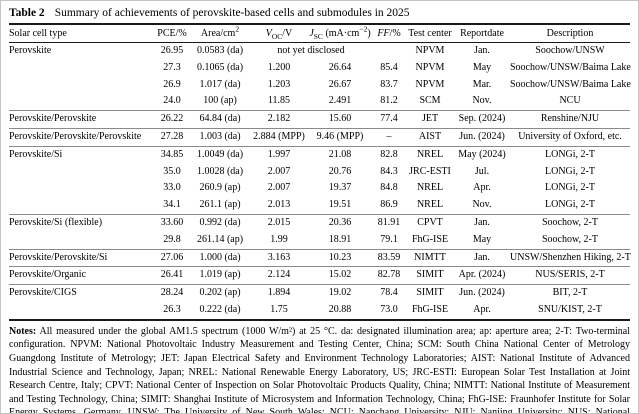 The height and width of the screenshot is (414, 639). What do you see at coordinates (389, 188) in the screenshot?
I see `cell-ff: 84.8` at bounding box center [389, 188].